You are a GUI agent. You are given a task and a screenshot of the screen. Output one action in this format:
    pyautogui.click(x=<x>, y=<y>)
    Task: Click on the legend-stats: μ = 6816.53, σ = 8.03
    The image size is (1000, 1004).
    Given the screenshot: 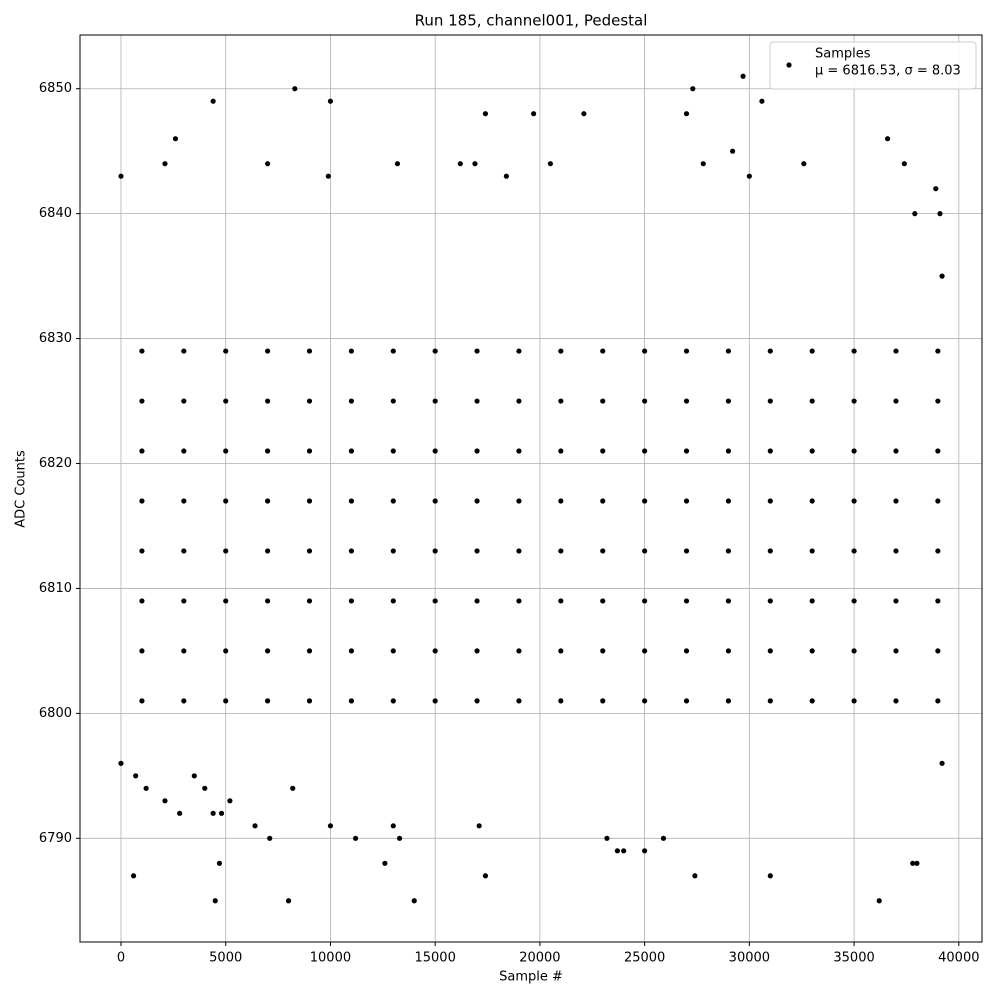 What is the action you would take?
    pyautogui.click(x=888, y=71)
    